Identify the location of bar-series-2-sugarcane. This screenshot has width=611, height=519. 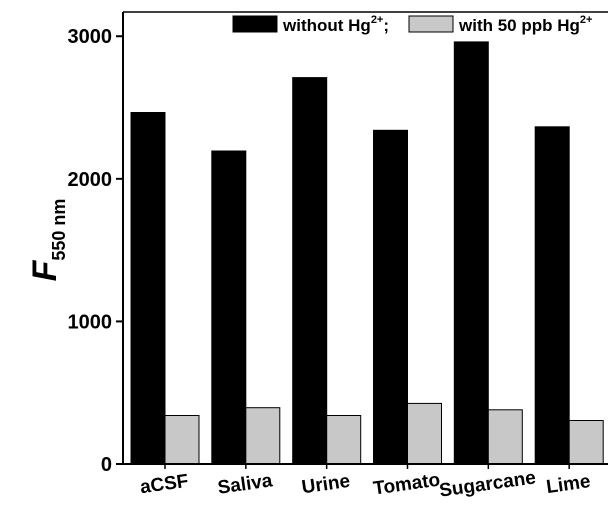
(505, 437).